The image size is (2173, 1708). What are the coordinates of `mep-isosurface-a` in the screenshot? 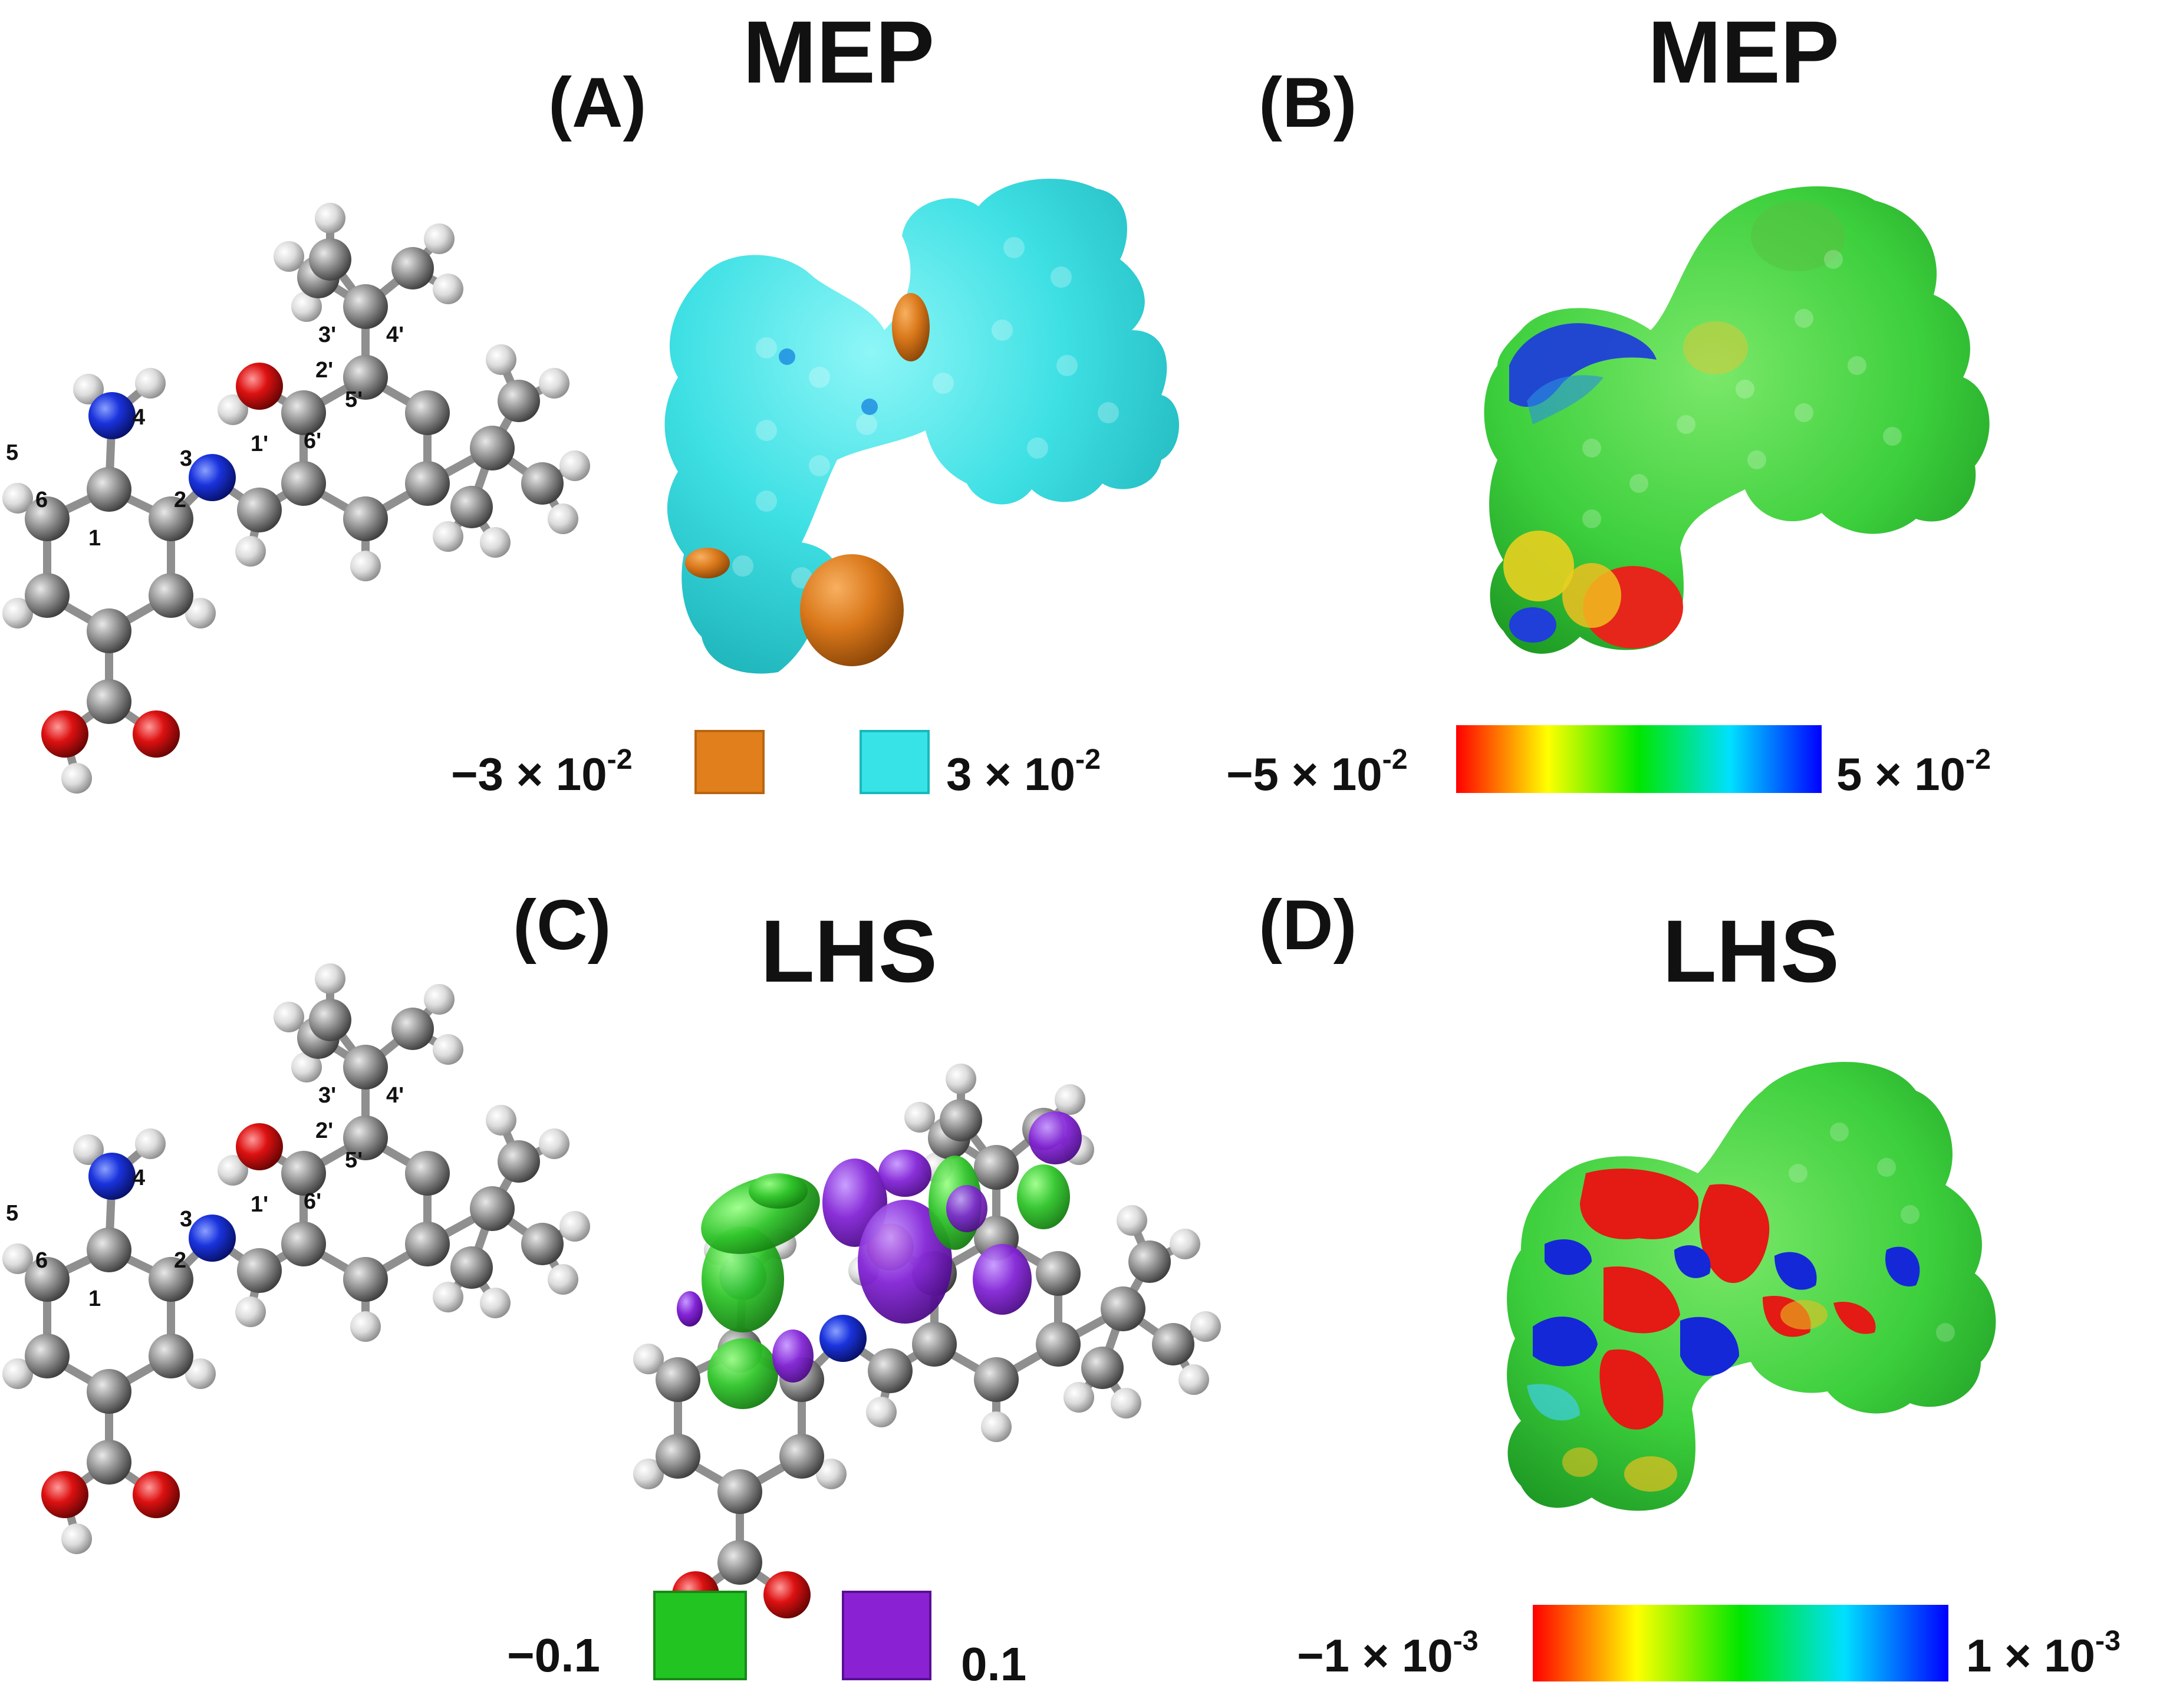 It's located at (921, 426).